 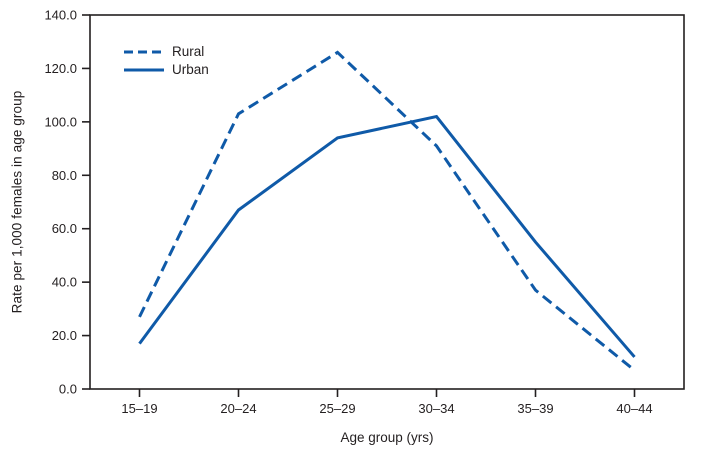 What do you see at coordinates (139, 408) in the screenshot?
I see `x-tick-label: 15–19` at bounding box center [139, 408].